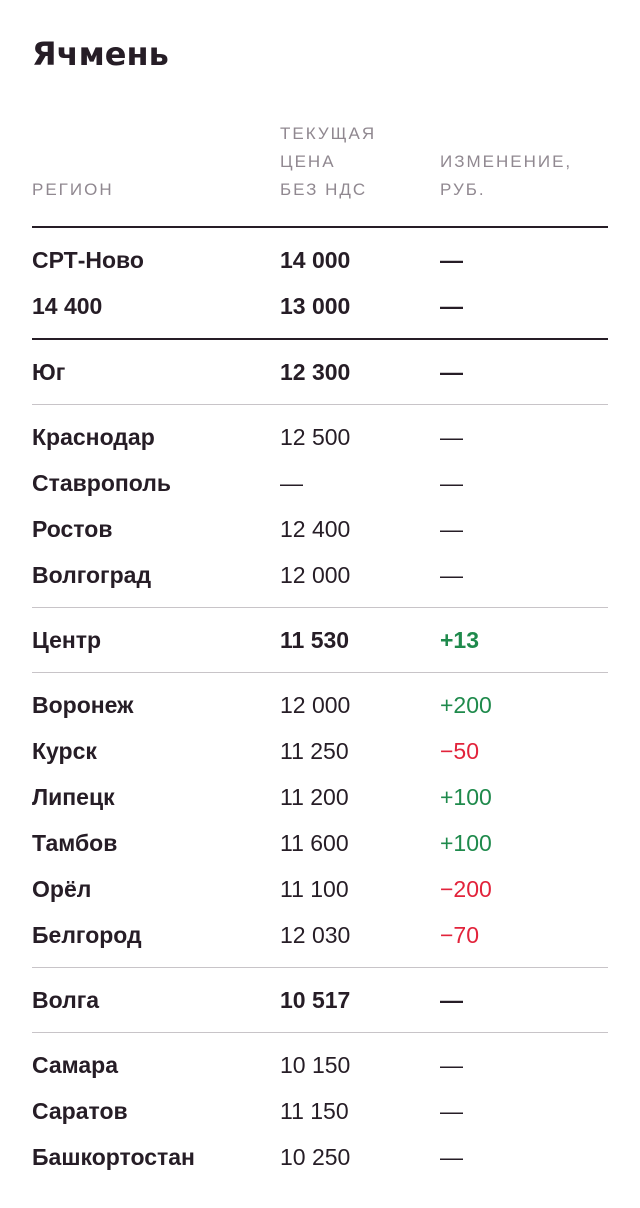 The width and height of the screenshot is (640, 1208). What do you see at coordinates (315, 260) in the screenshot?
I see `price-cell: 14 000` at bounding box center [315, 260].